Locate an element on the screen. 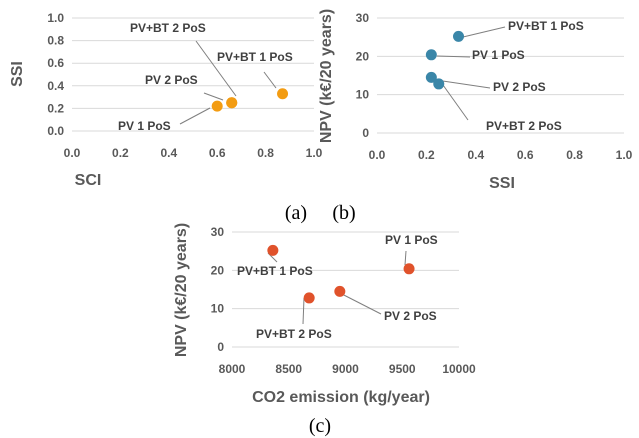 The width and height of the screenshot is (639, 438). caption-b: (b) is located at coordinates (343, 213).